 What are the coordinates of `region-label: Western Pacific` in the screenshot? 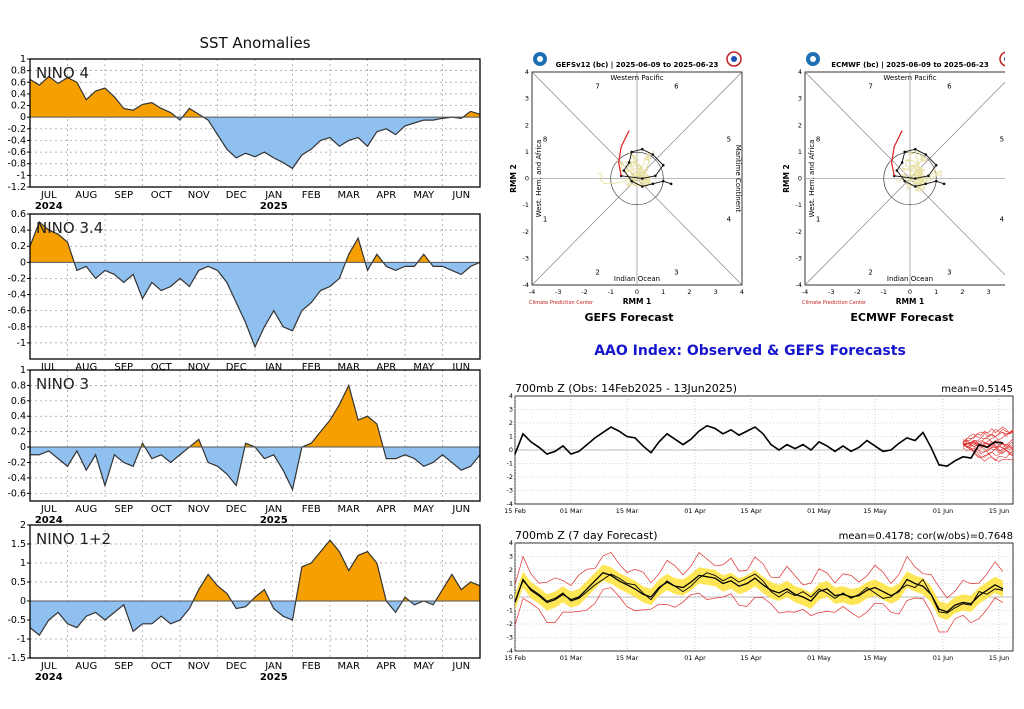 It's located at (909, 78).